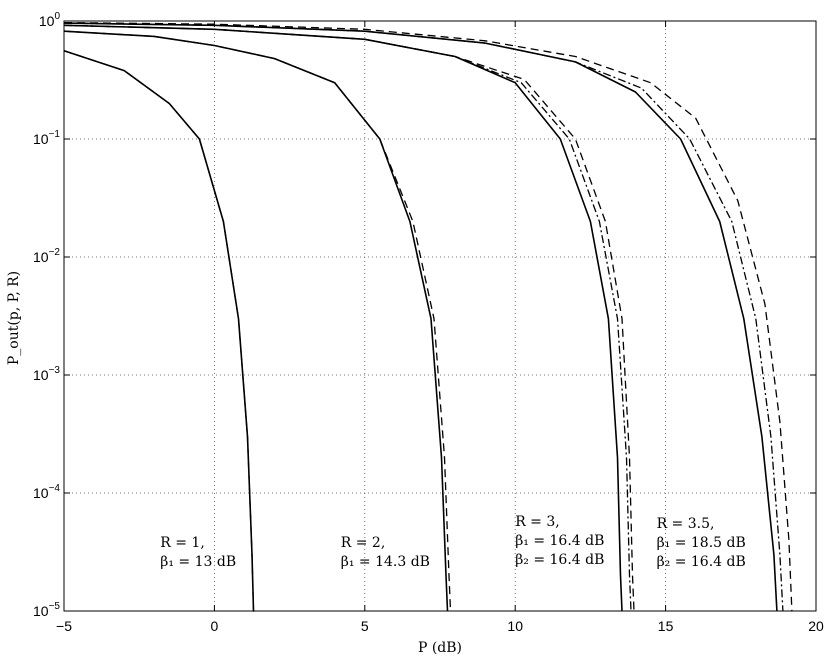 This screenshot has height=661, width=830. Describe the element at coordinates (440, 648) in the screenshot. I see `x-axis-label: P (dB)` at that location.